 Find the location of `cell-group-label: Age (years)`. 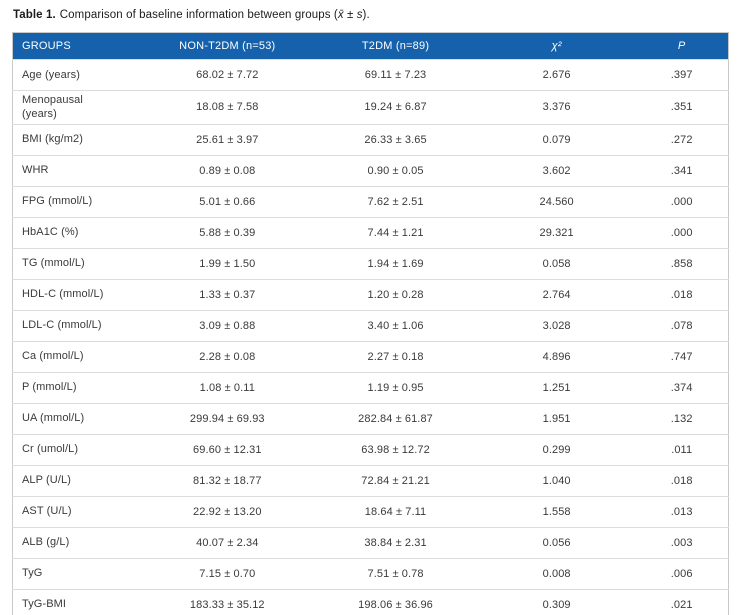

cell-group-label: Age (years) is located at coordinates (77, 75).